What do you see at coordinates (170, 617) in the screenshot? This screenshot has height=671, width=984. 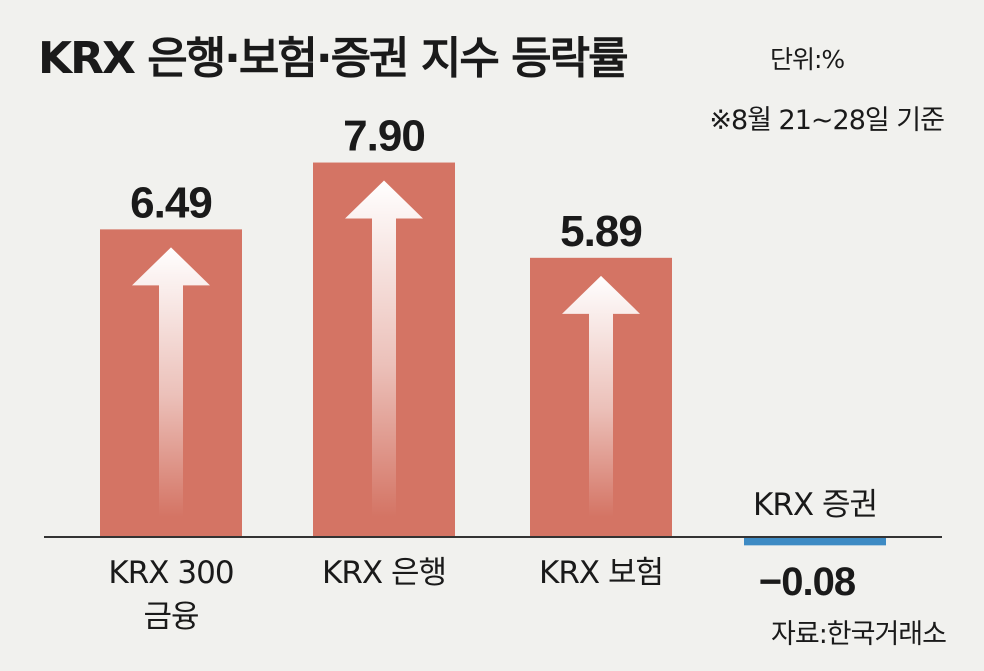 I see `category-label-1: 금융` at bounding box center [170, 617].